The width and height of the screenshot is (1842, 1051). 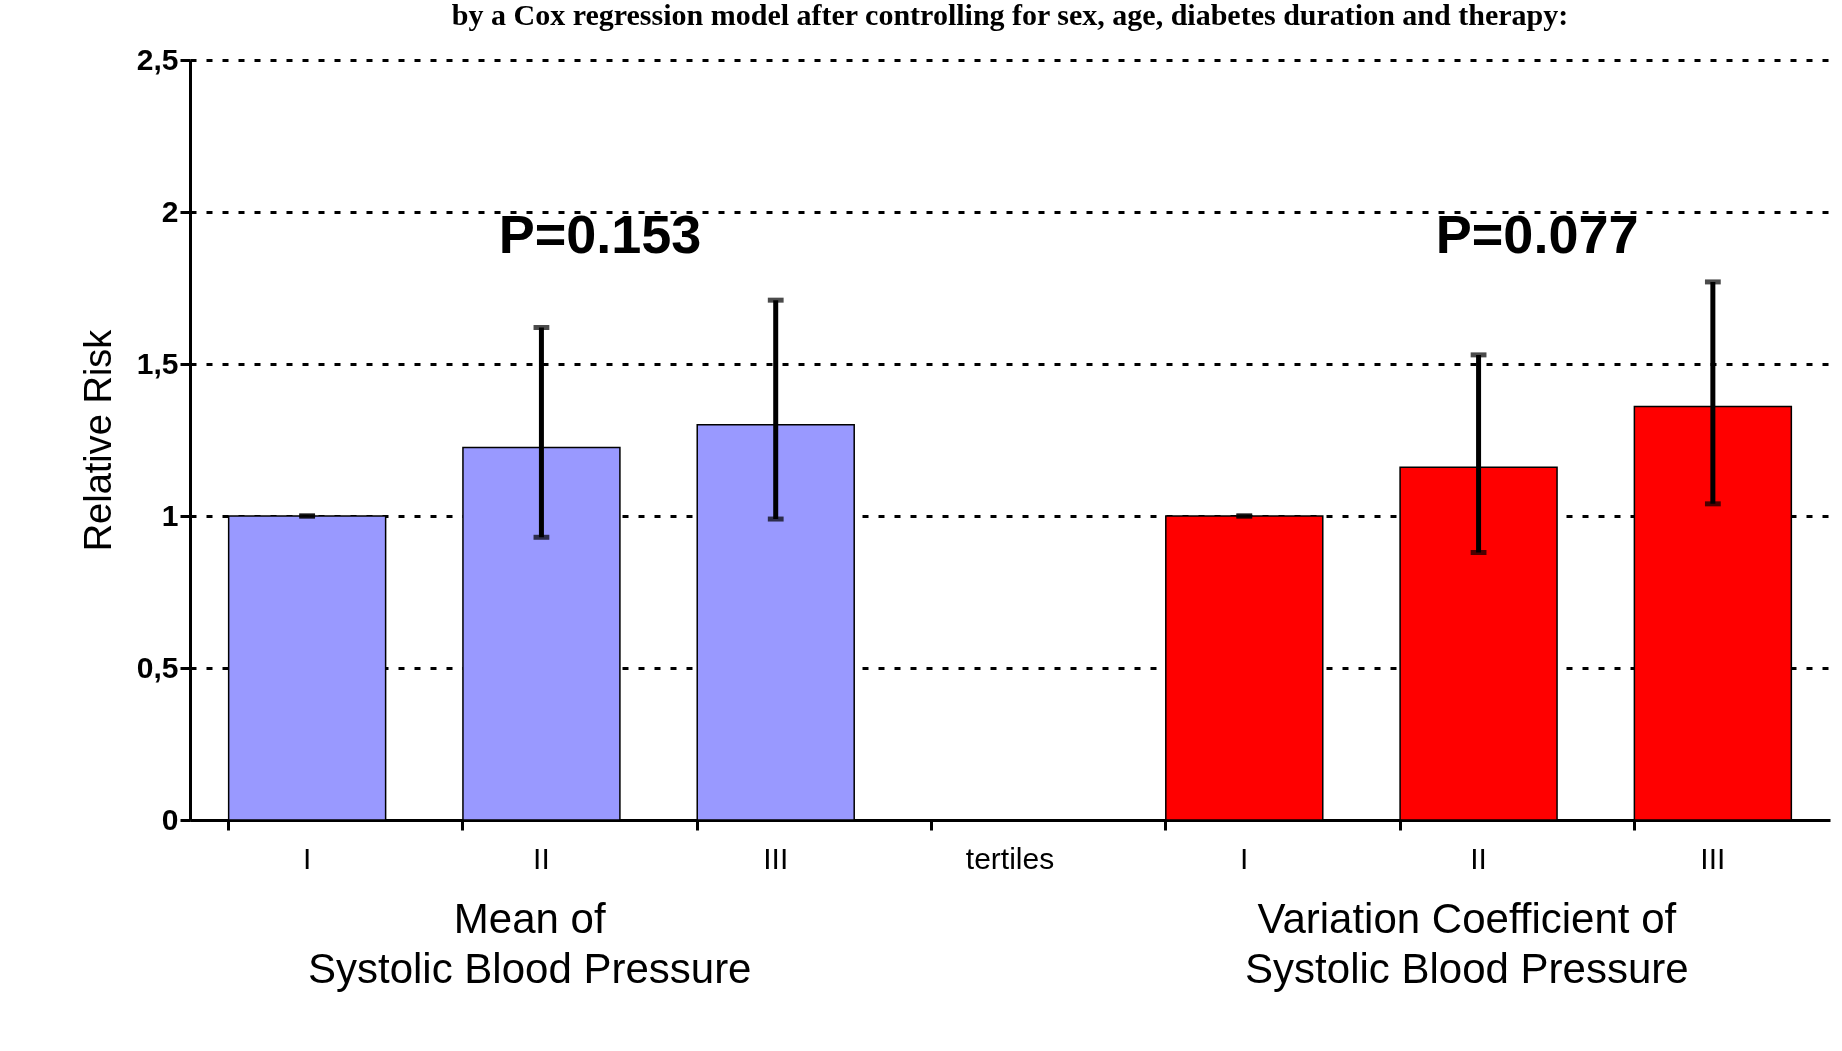 I want to click on x-tick-label: tertiles, so click(x=1010, y=858).